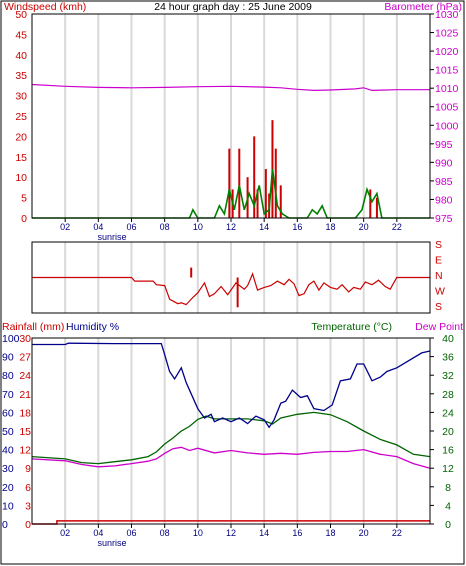 The width and height of the screenshot is (466, 566). Describe the element at coordinates (448, 506) in the screenshot. I see `temperature-tick-label: 4` at that location.